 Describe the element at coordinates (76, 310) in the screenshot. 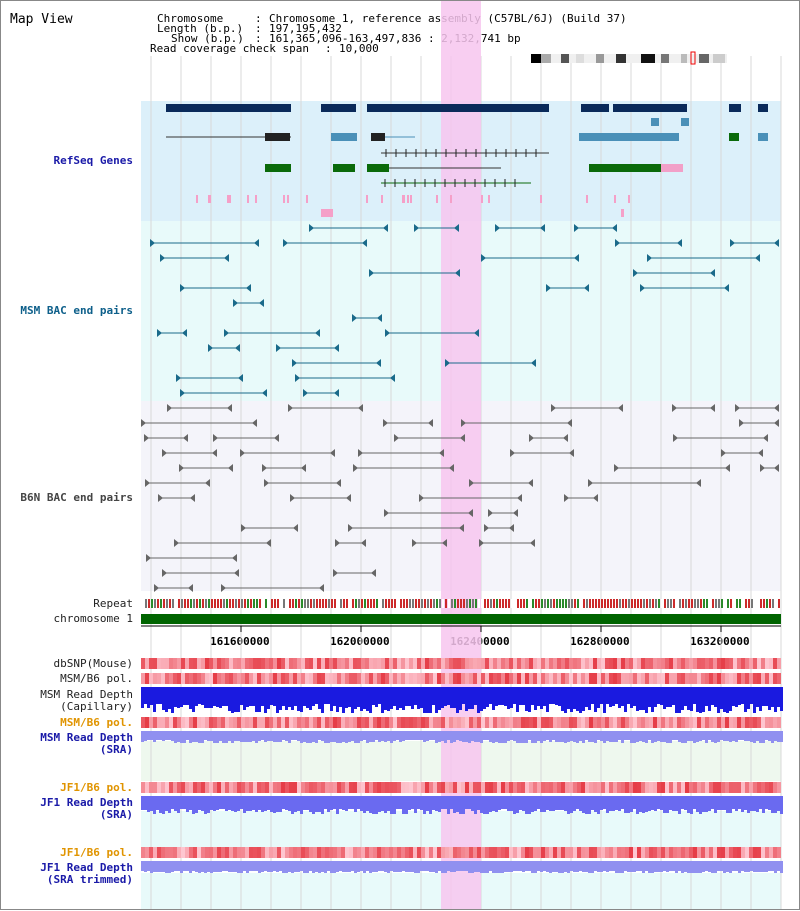

I see `track-label-msm-bac: MSM BAC end pairs` at that location.